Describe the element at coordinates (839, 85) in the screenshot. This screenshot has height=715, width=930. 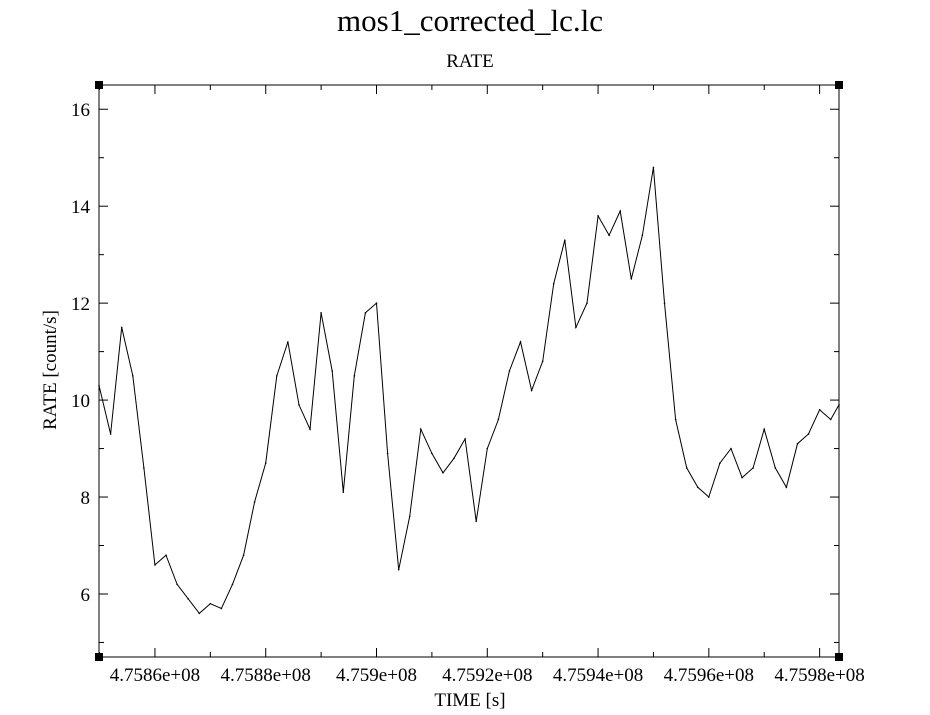
I see `corner-handle-top-right` at that location.